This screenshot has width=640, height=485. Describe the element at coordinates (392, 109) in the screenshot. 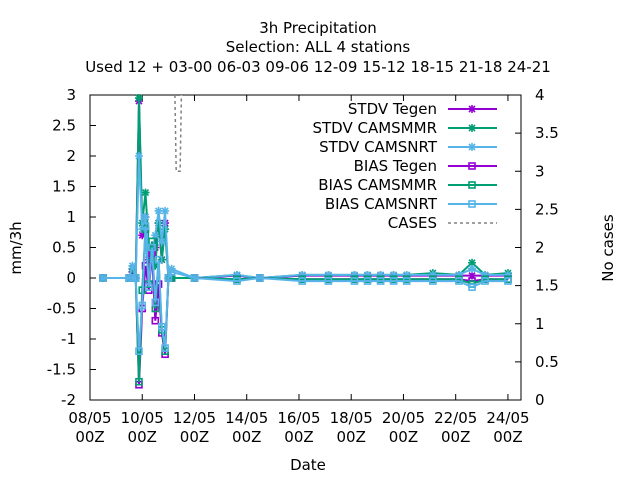

I see `legend-label: STDV Tegen` at that location.